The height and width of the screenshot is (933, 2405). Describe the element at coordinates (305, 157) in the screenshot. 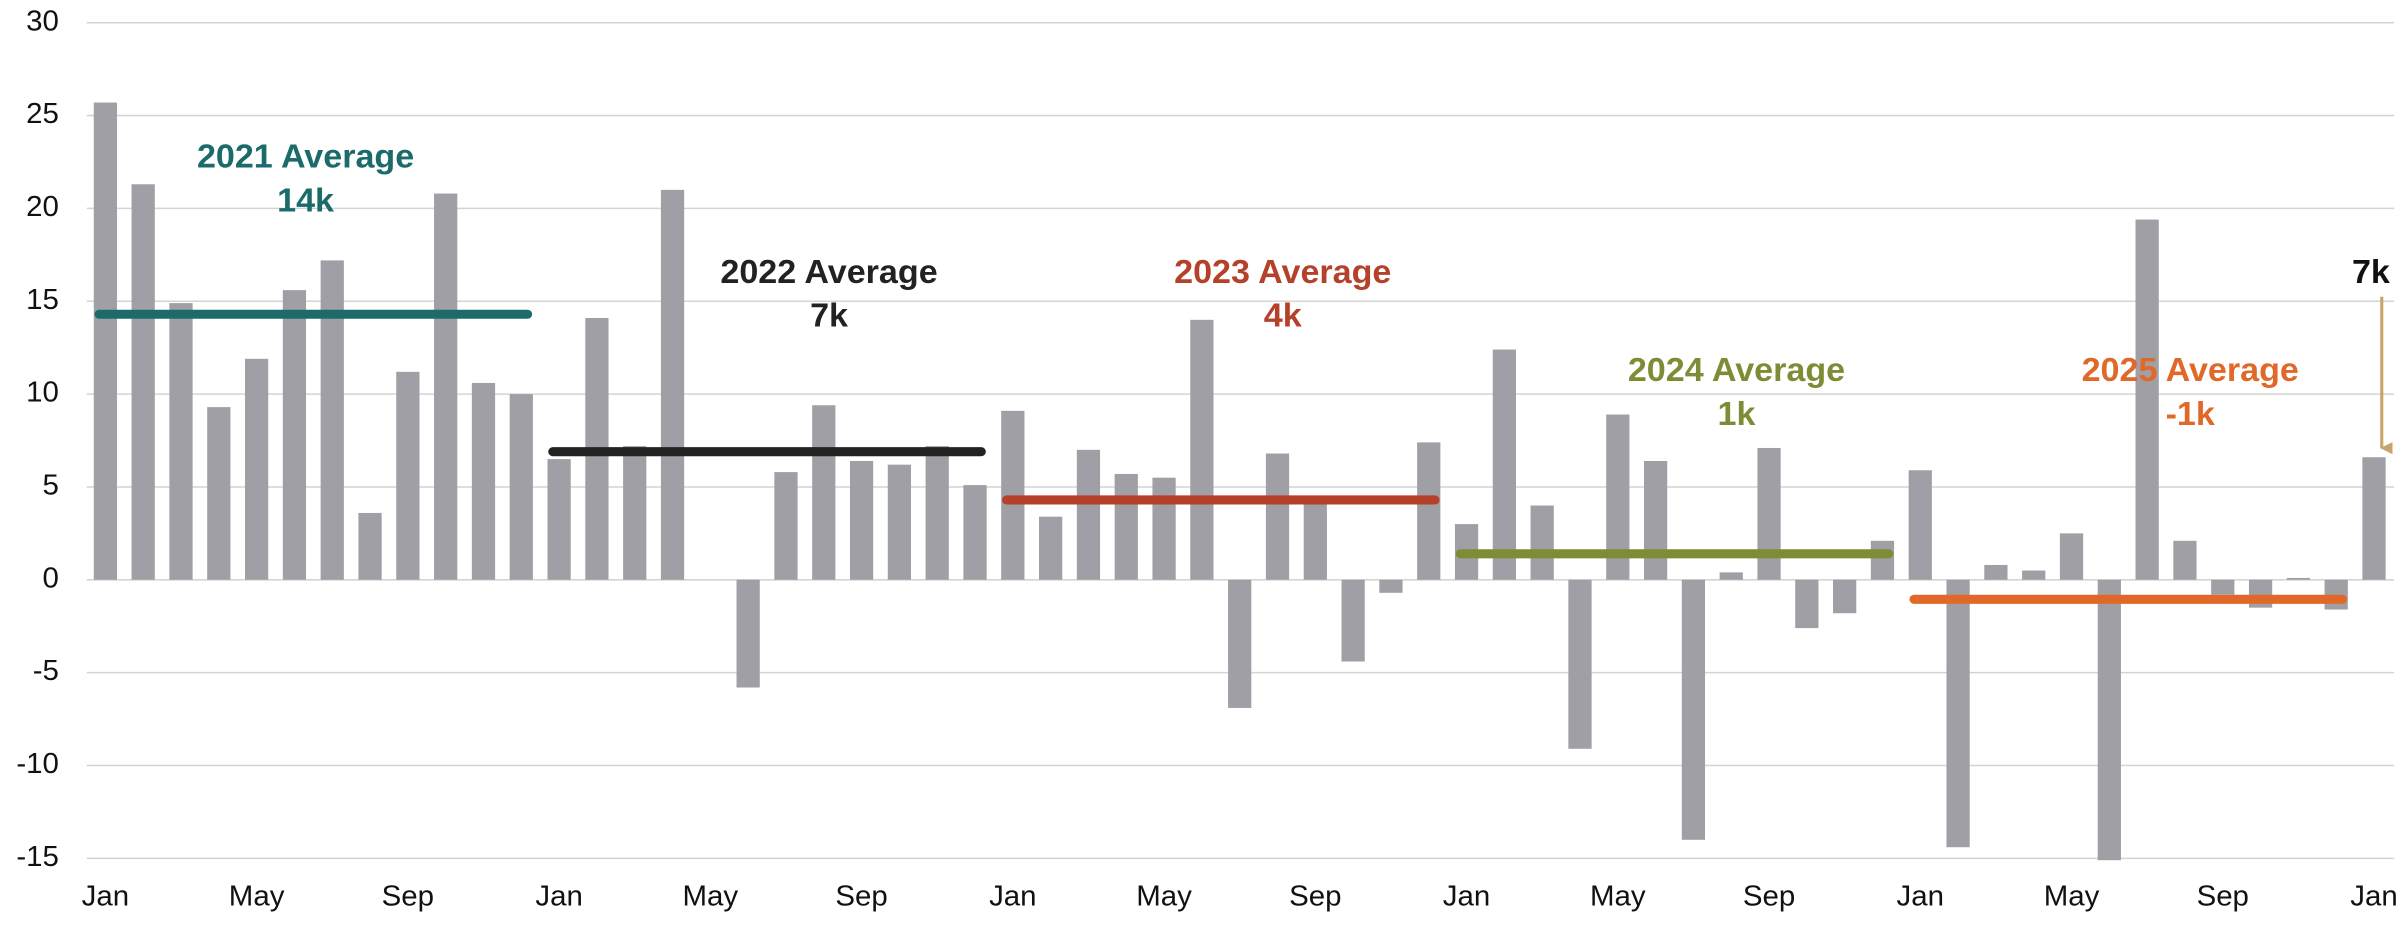

I see `average-label: 2021 Average` at that location.